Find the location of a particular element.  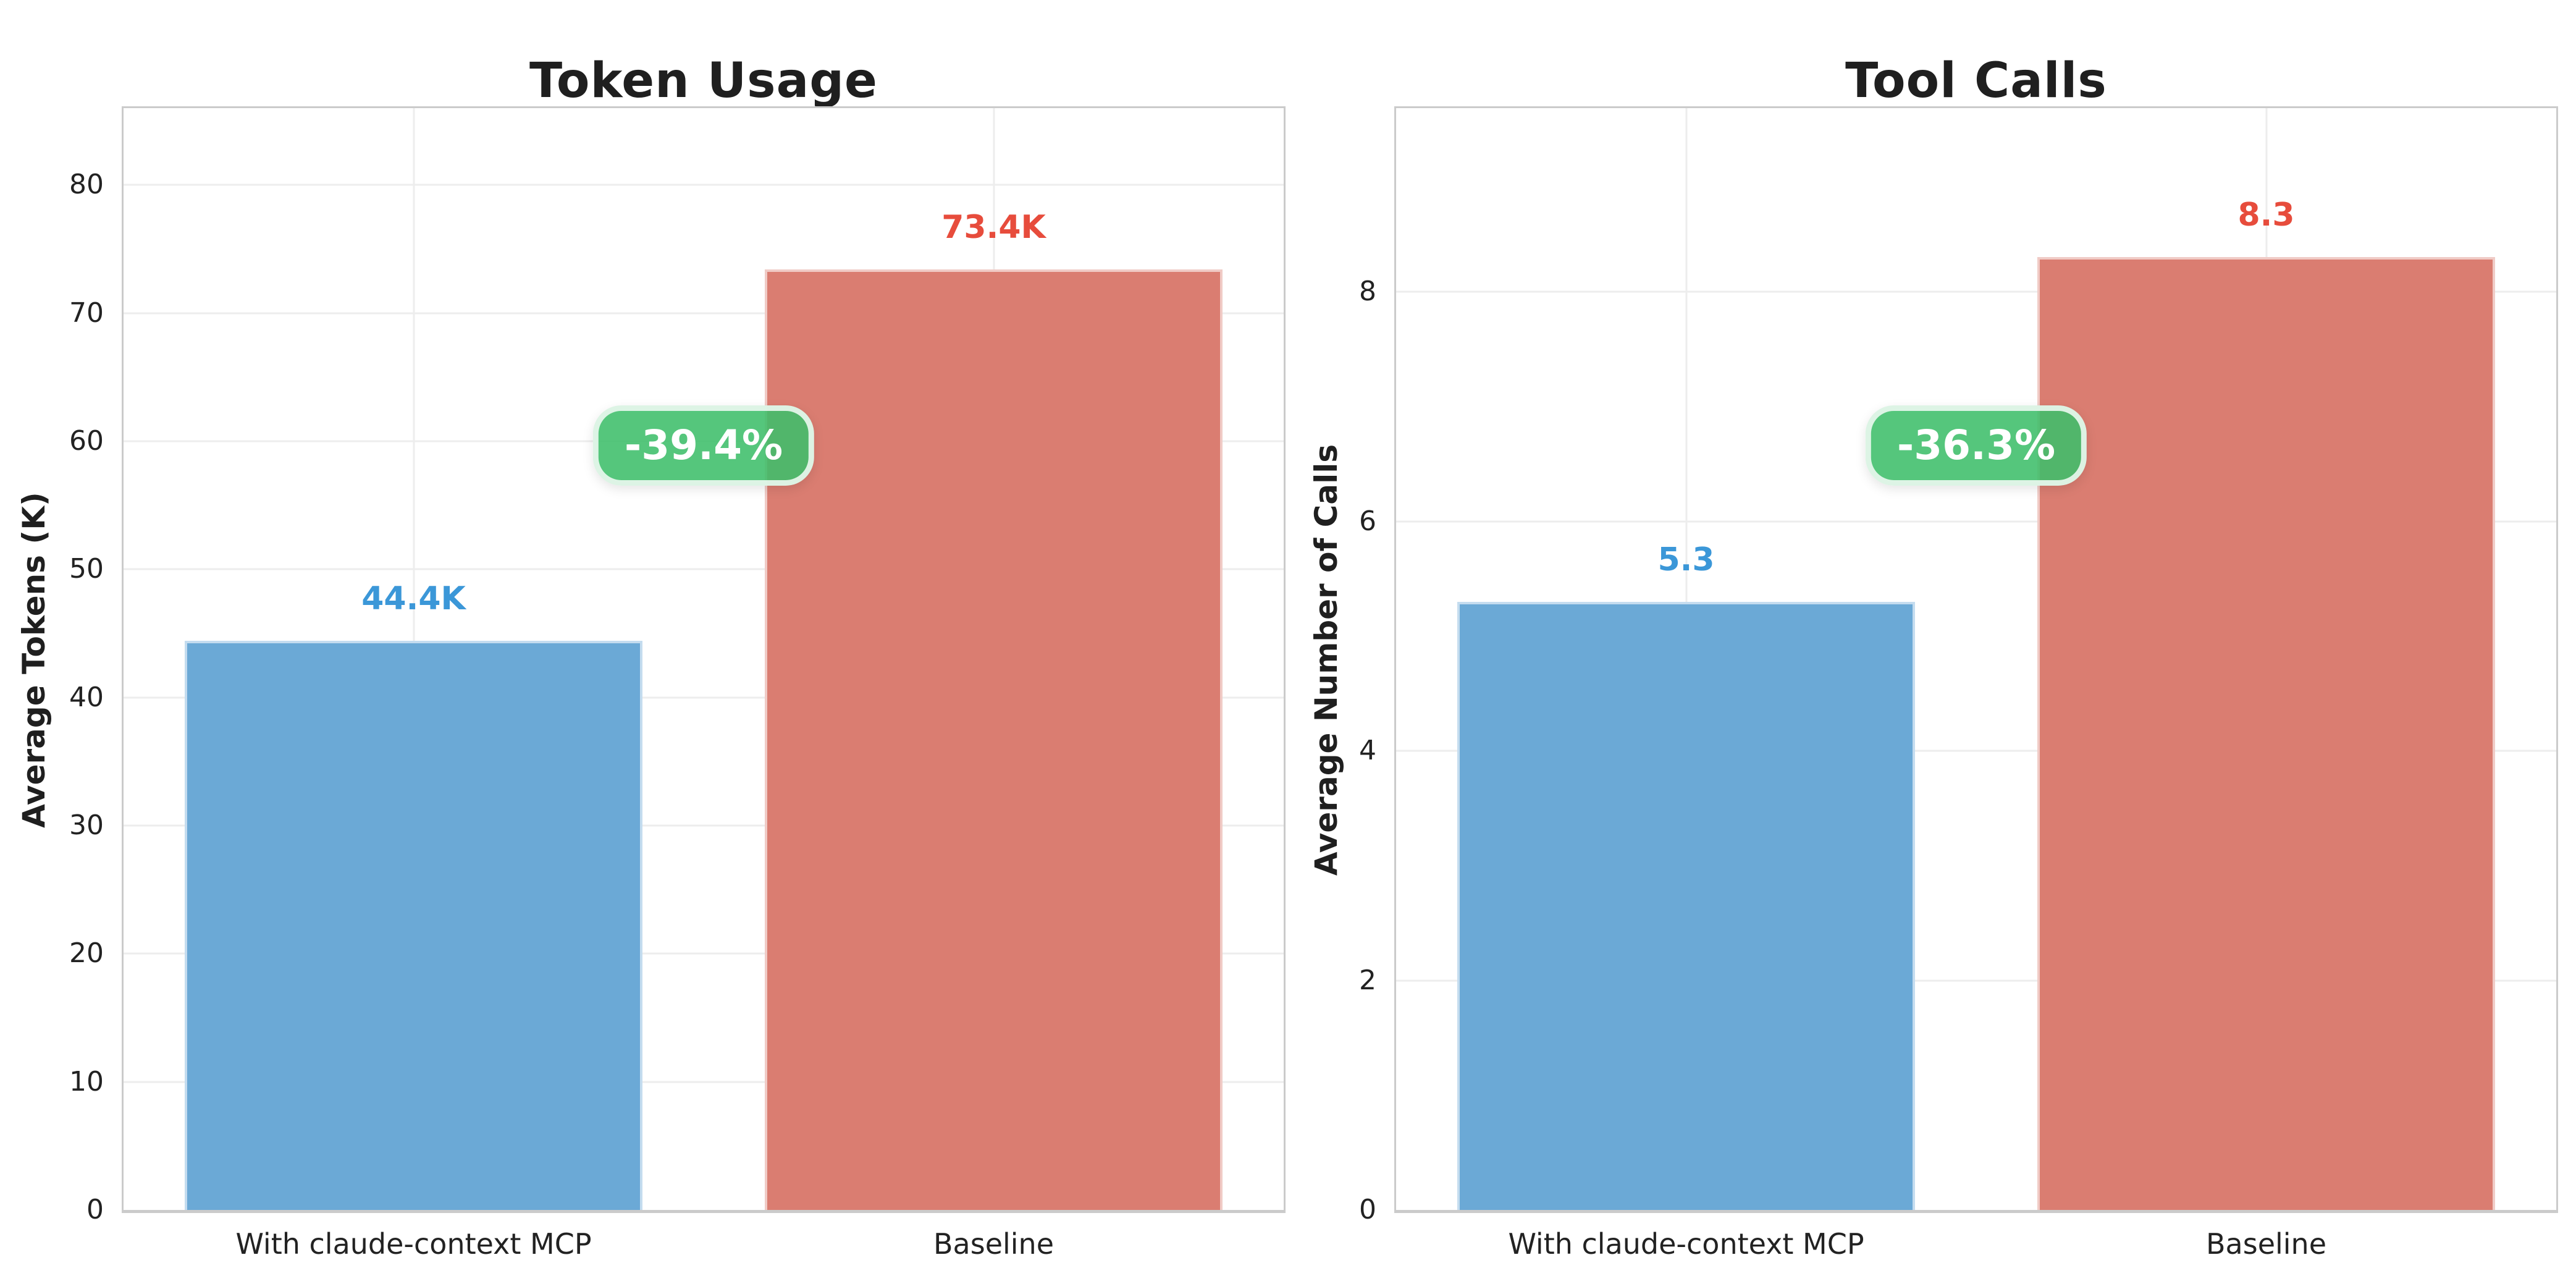

y-tick-label: 8 is located at coordinates (1367, 292).